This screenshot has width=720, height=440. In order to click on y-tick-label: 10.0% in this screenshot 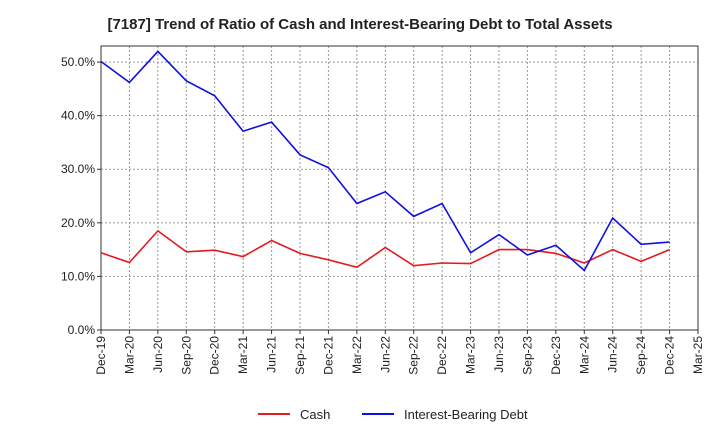, I will do `click(78, 276)`.